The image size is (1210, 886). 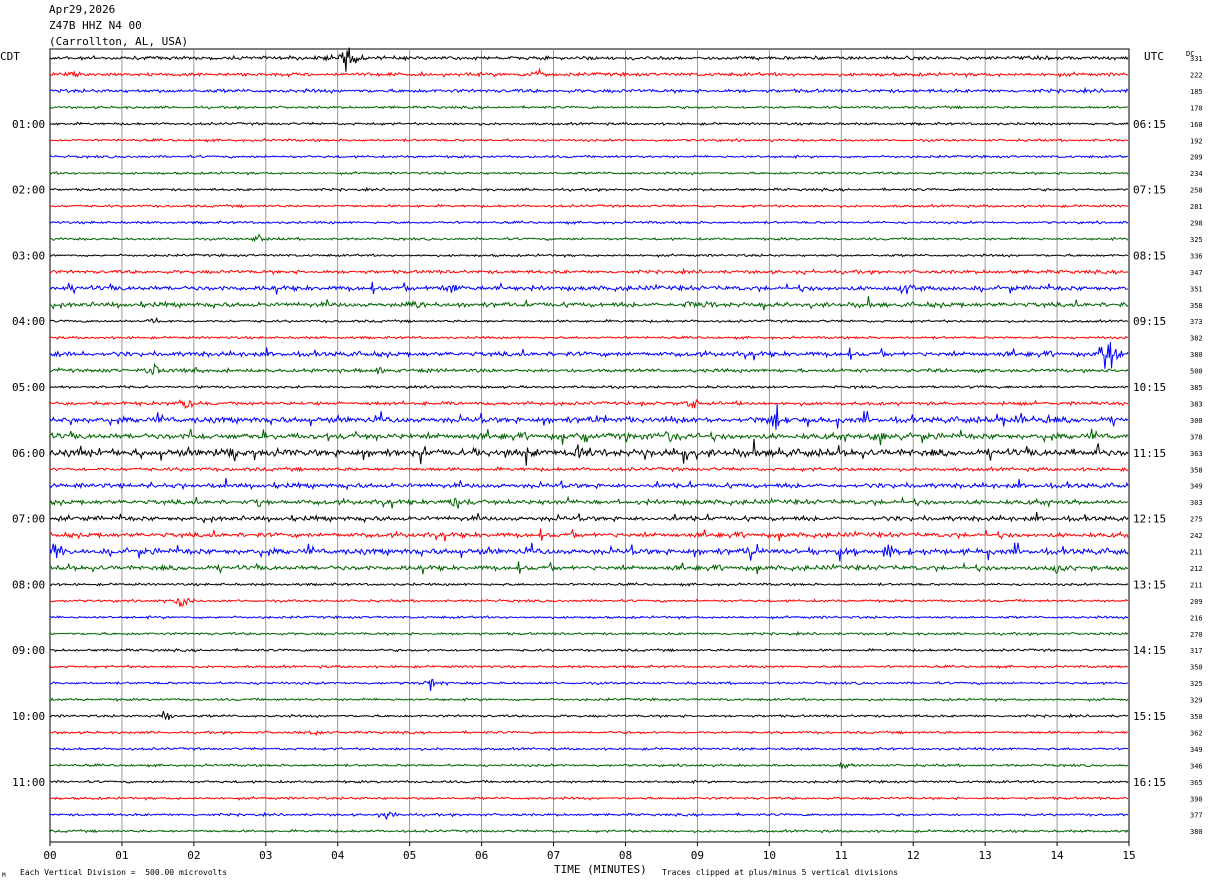 I want to click on chart-date: Apr29,2026, so click(x=82, y=9).